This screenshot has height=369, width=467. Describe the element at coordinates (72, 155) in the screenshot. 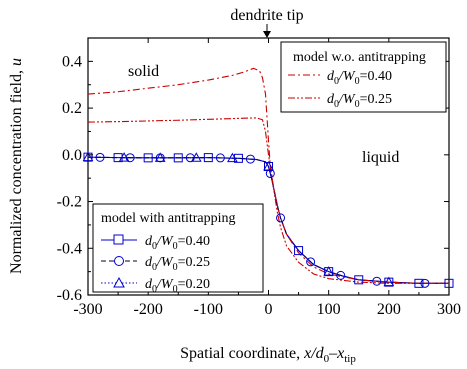

I see `y-tick-label: 0.0` at that location.